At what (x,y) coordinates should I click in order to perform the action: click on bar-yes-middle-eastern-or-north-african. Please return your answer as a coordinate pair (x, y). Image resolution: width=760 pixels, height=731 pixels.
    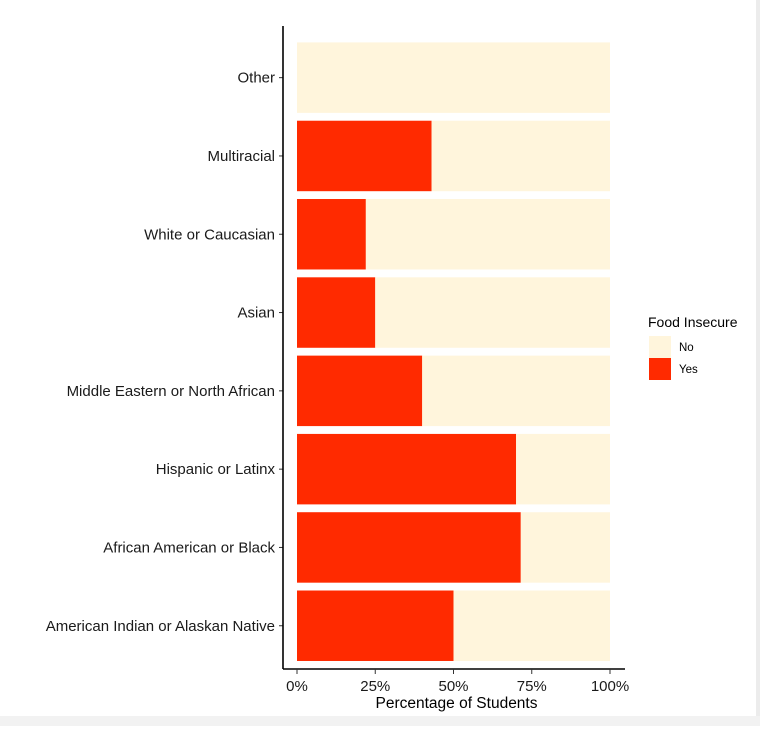
    Looking at the image, I should click on (360, 391).